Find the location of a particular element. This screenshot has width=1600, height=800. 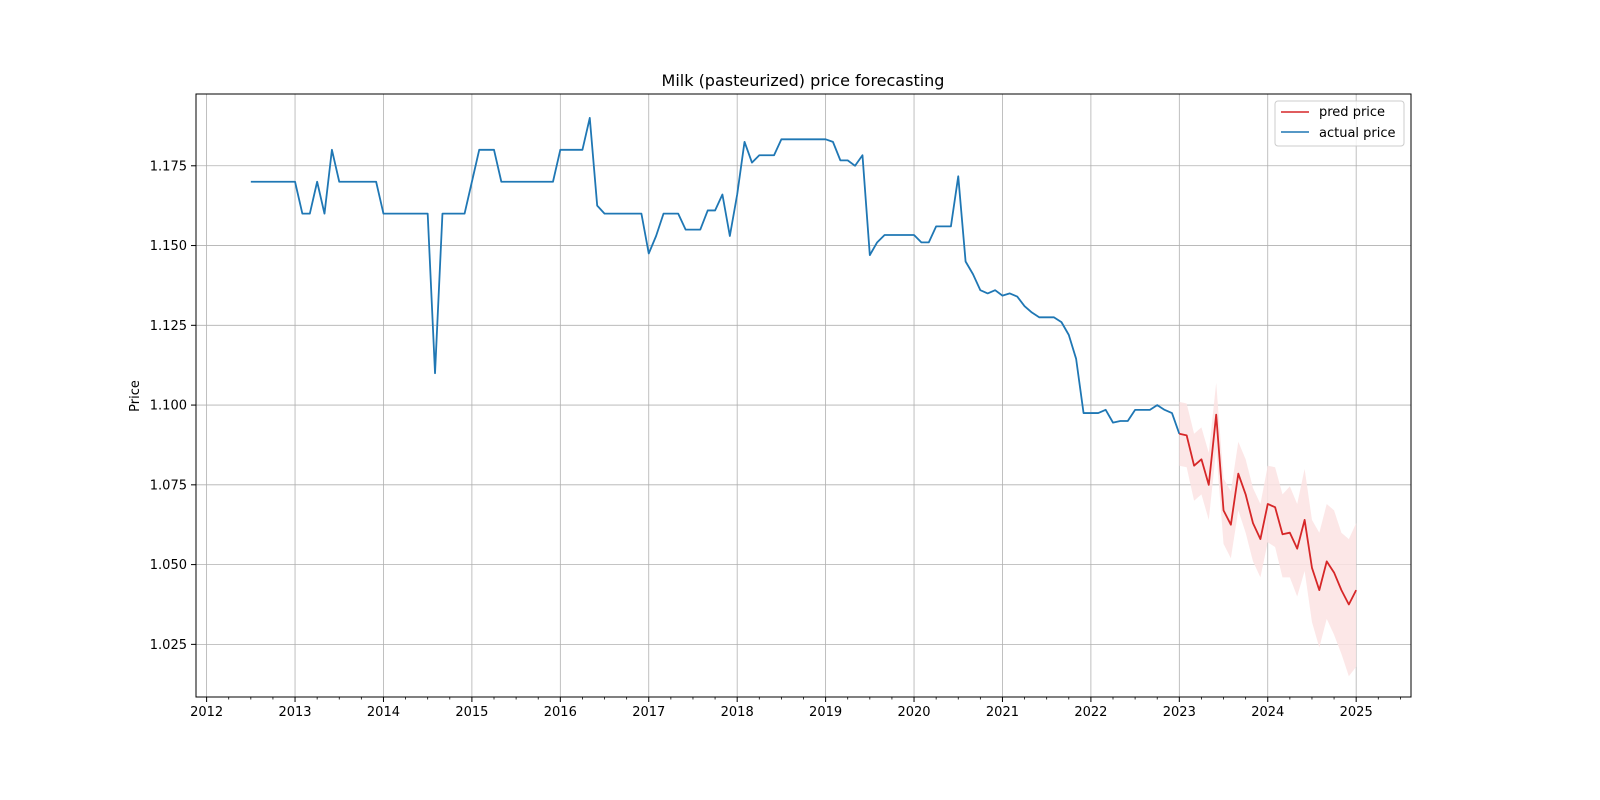

legend: pred price actual price is located at coordinates (1339, 123).